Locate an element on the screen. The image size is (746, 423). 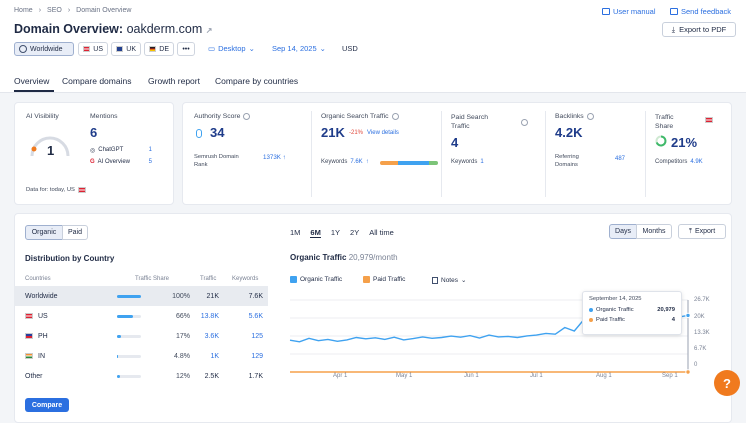
organic-toggle: Organic is located at coordinates (44, 232).